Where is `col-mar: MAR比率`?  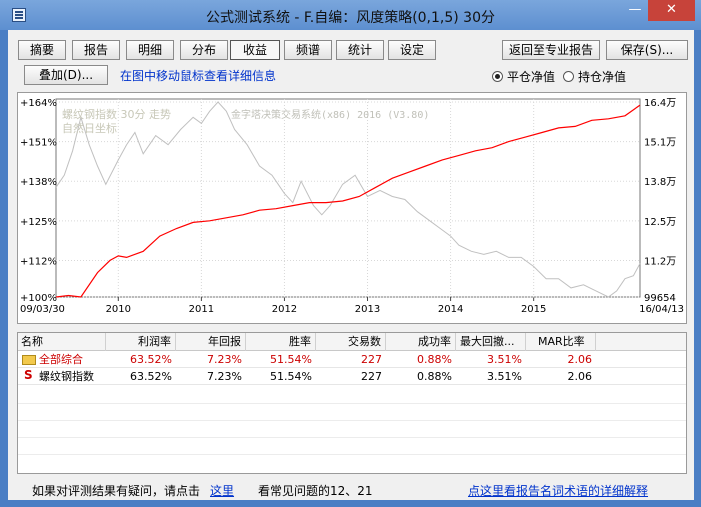
col-mar: MAR比率 is located at coordinates (561, 342).